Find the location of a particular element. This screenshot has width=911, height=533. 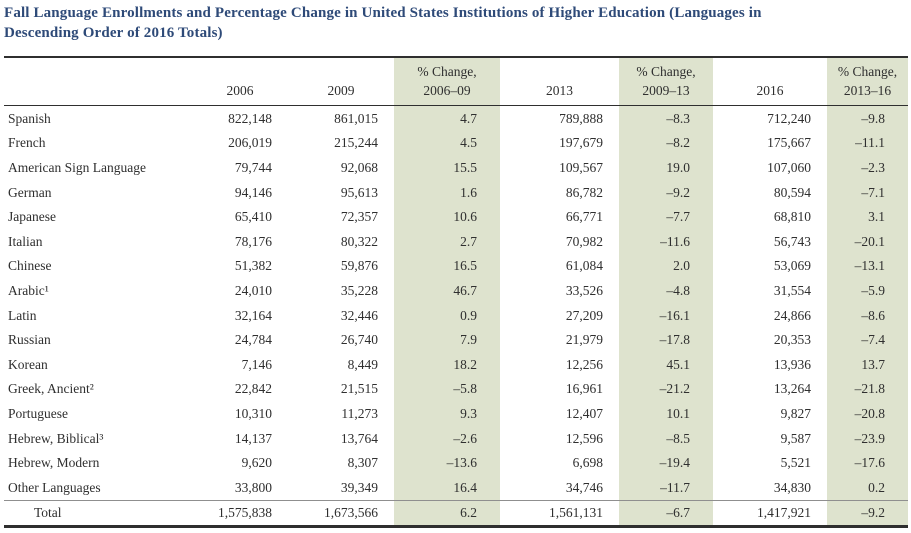

cell-2009: 8,307 is located at coordinates (362, 463).